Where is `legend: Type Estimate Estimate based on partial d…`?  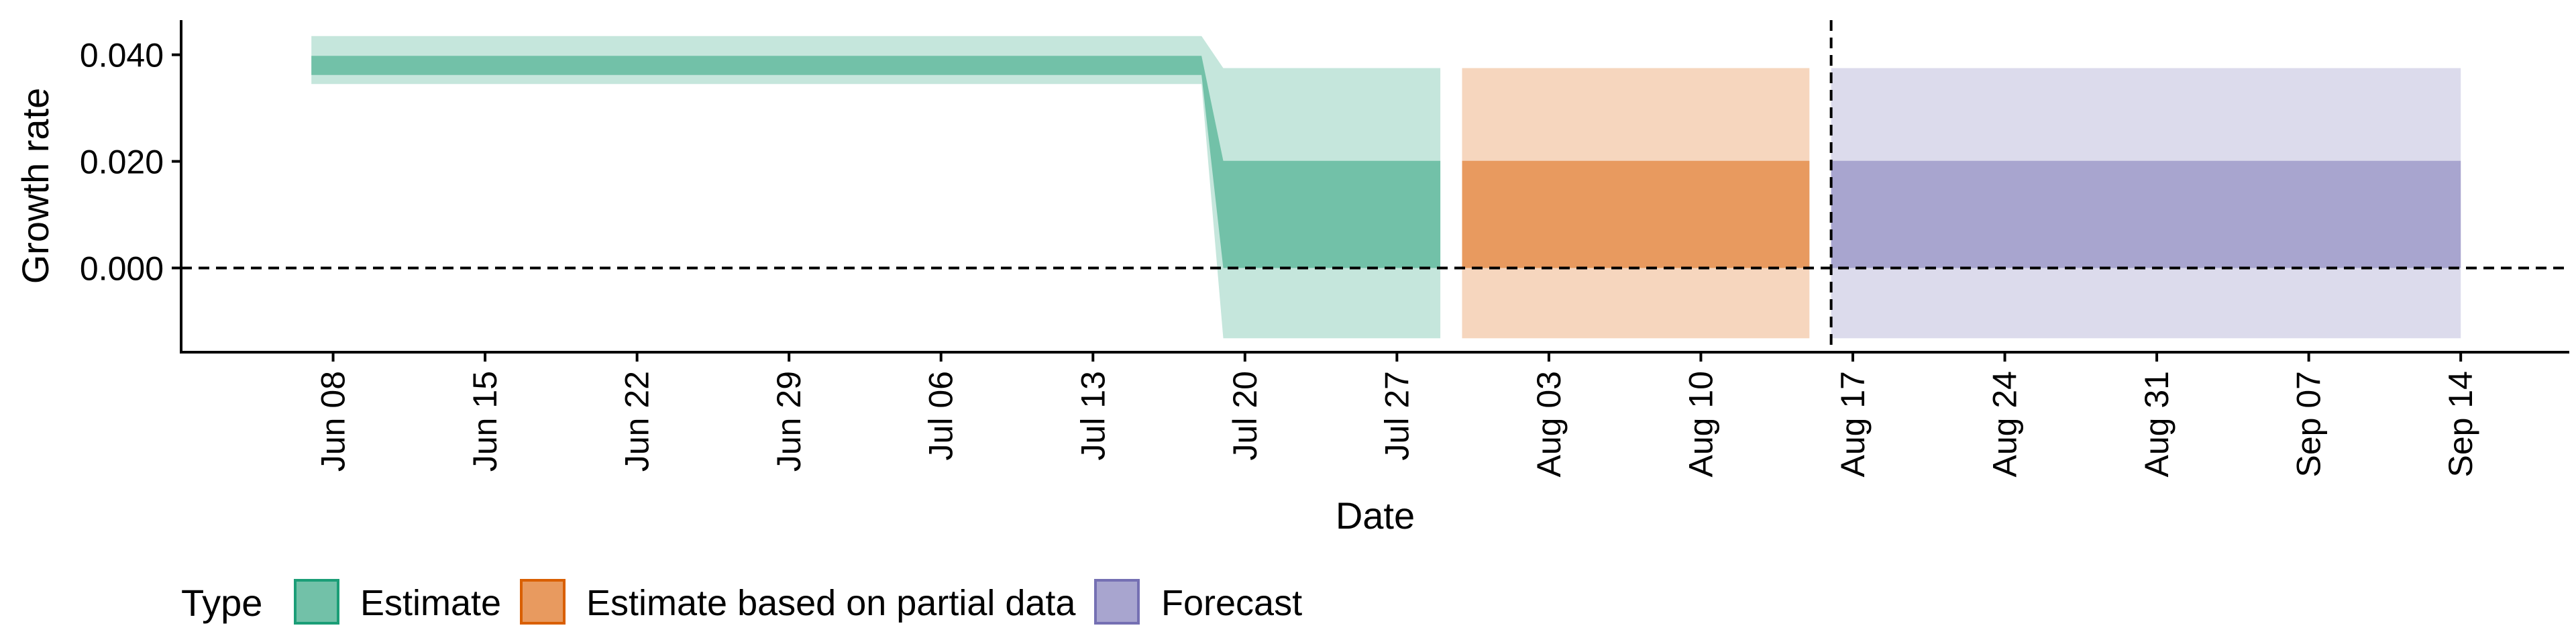 legend: Type Estimate Estimate based on partial d… is located at coordinates (741, 602).